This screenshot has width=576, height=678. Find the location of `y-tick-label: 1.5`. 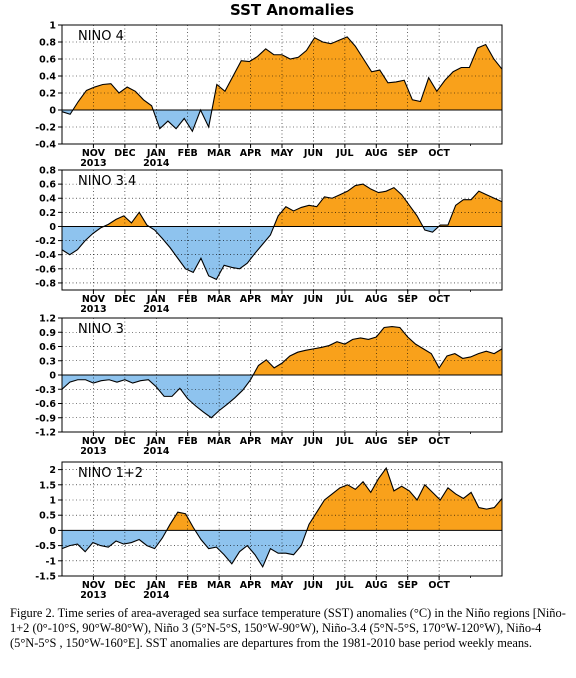

y-tick-label: 1.5 is located at coordinates (47, 485).